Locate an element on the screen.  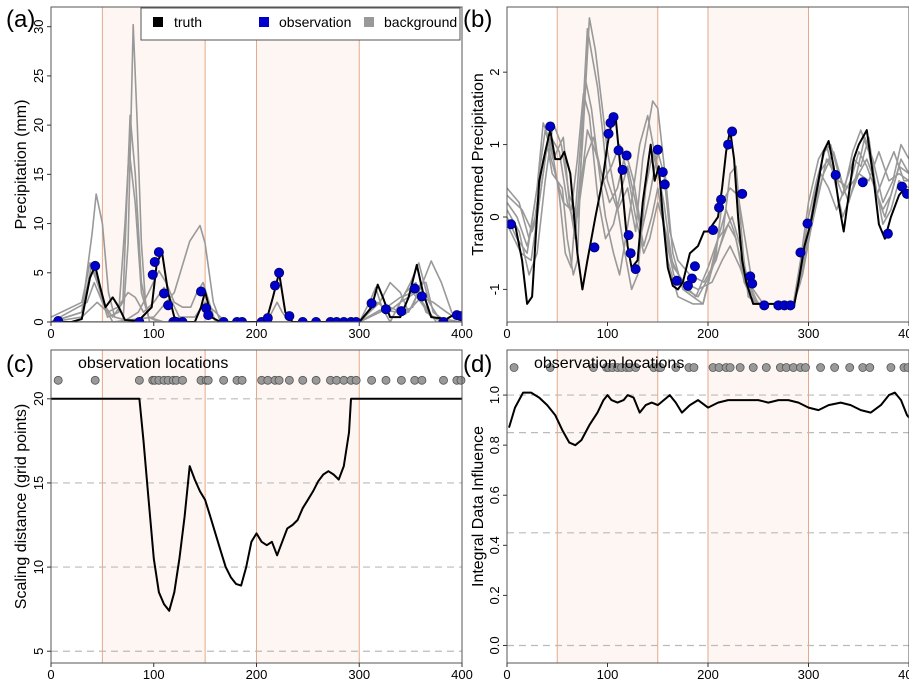
y-tick-label: 0.0 is located at coordinates (494, 645).